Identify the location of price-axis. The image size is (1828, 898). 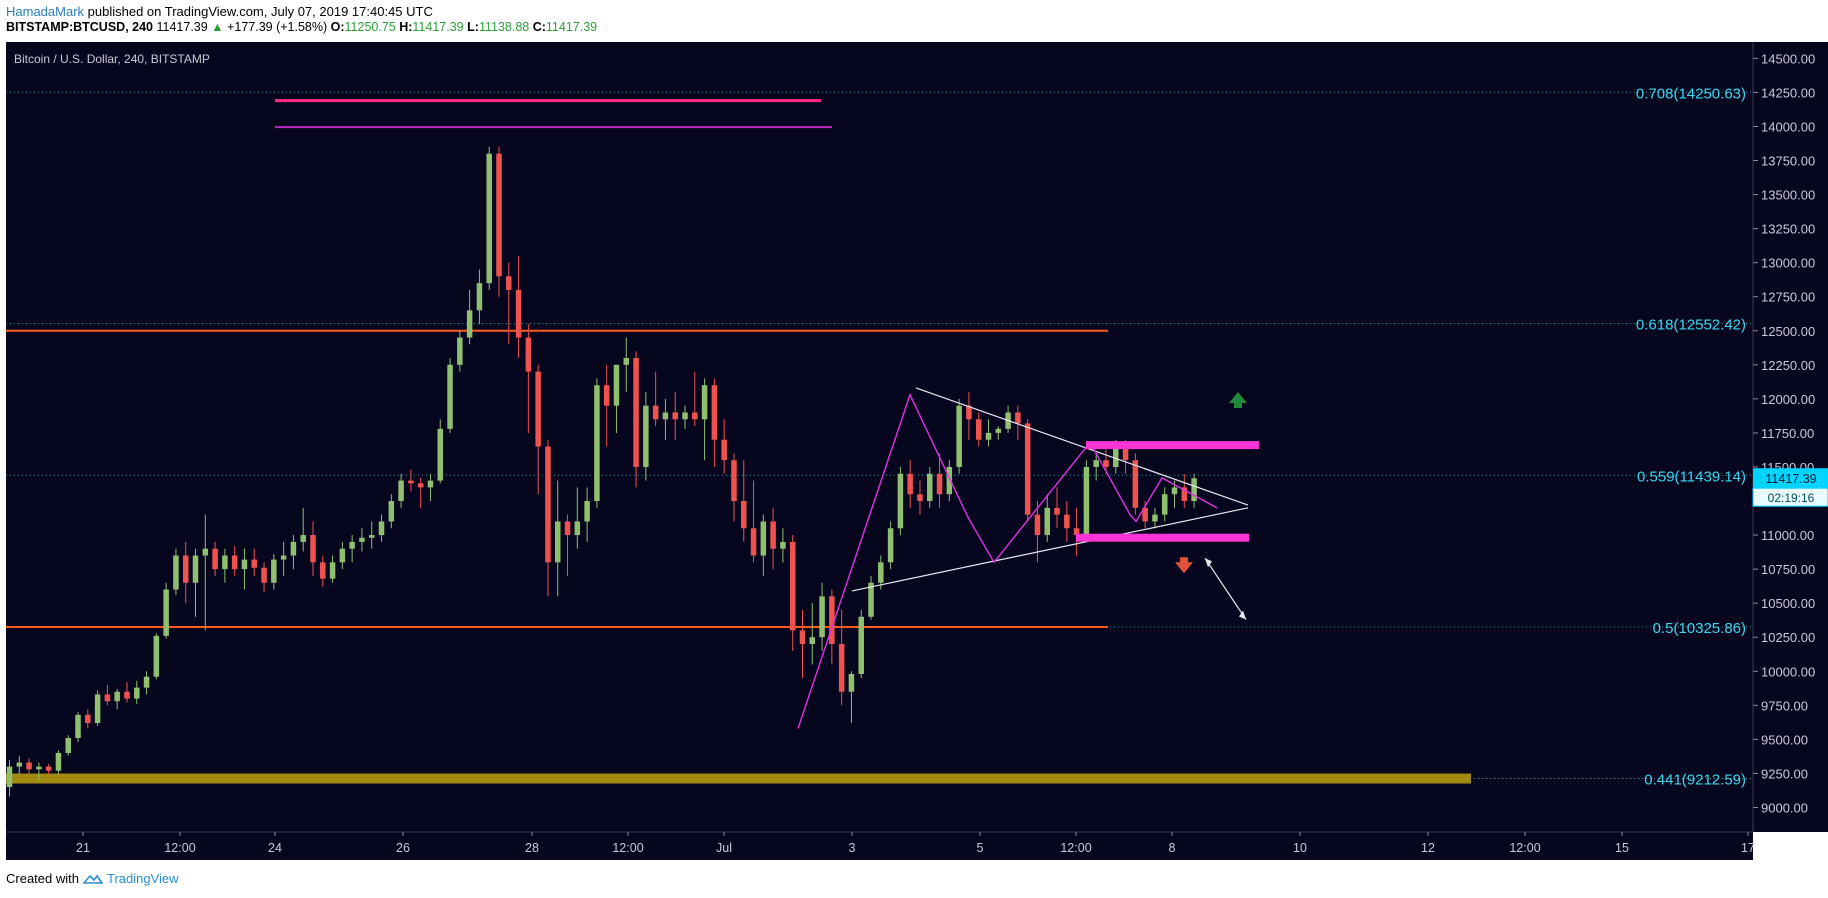
(1790, 437).